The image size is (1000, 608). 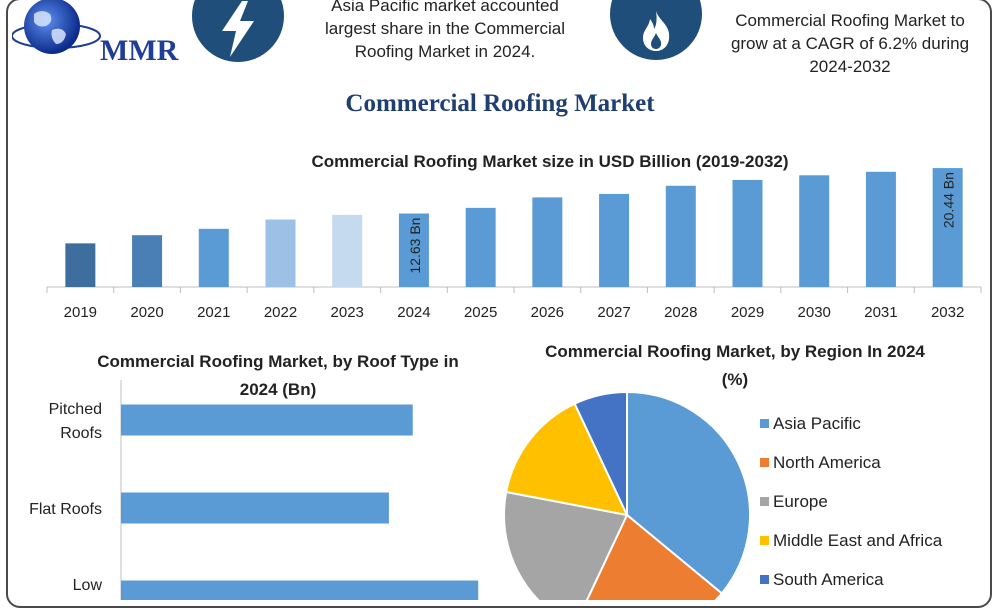 I want to click on x-tick-label: 2020, so click(x=146, y=312).